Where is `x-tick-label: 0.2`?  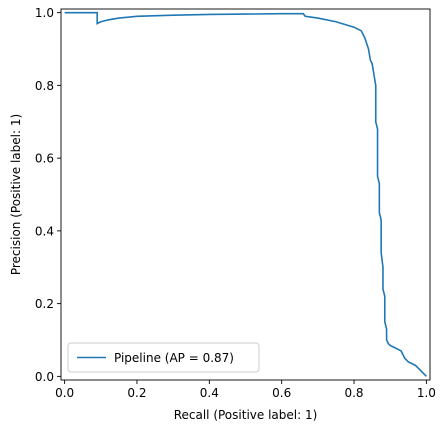
x-tick-label: 0.2 is located at coordinates (136, 393).